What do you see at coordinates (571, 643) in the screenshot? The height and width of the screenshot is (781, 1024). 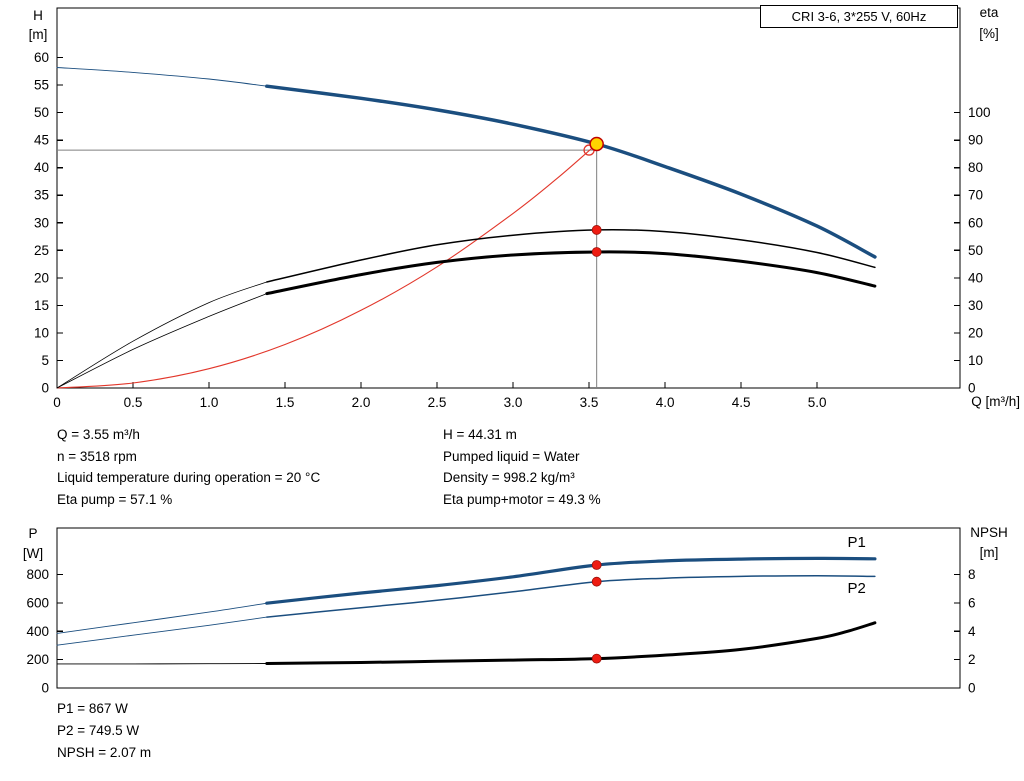 I see `npsh-curve` at bounding box center [571, 643].